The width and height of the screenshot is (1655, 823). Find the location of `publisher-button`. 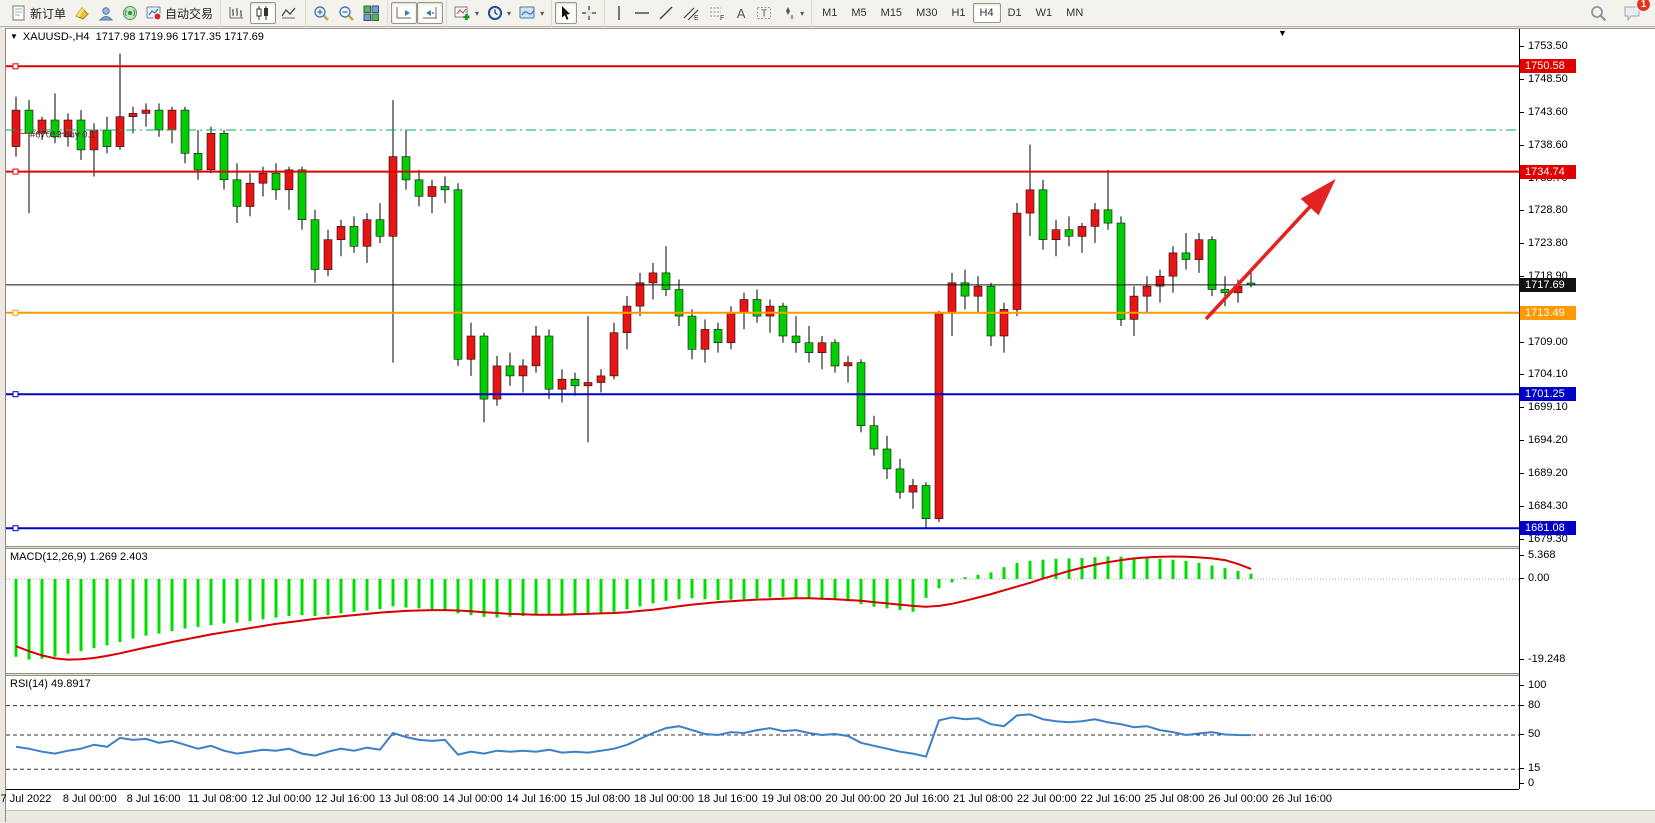

publisher-button is located at coordinates (106, 13).